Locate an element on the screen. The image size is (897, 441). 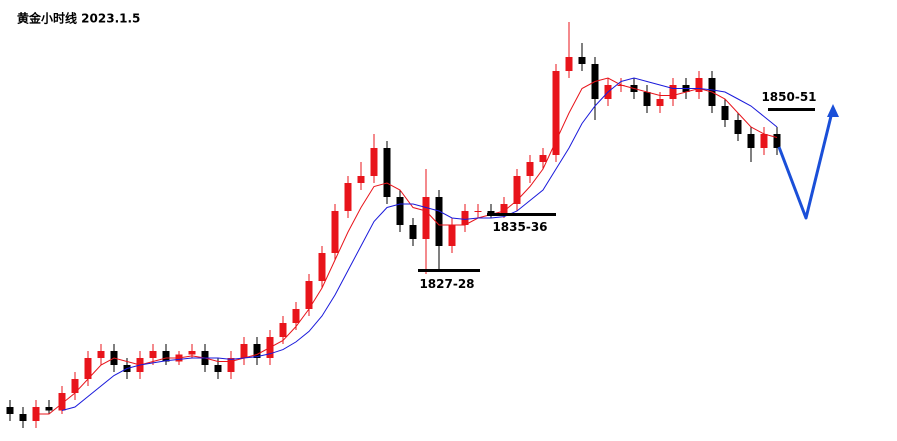
level-label: 1827-28 is located at coordinates (446, 284).